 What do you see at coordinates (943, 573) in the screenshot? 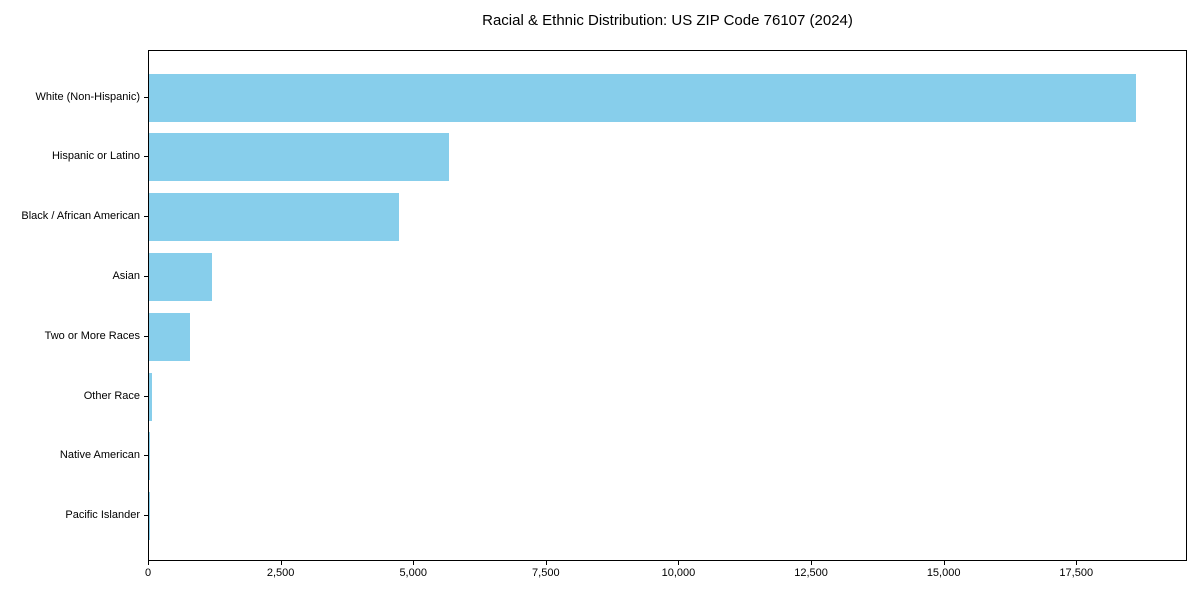
I see `x-tick-label-15000: 15,000` at bounding box center [943, 573].